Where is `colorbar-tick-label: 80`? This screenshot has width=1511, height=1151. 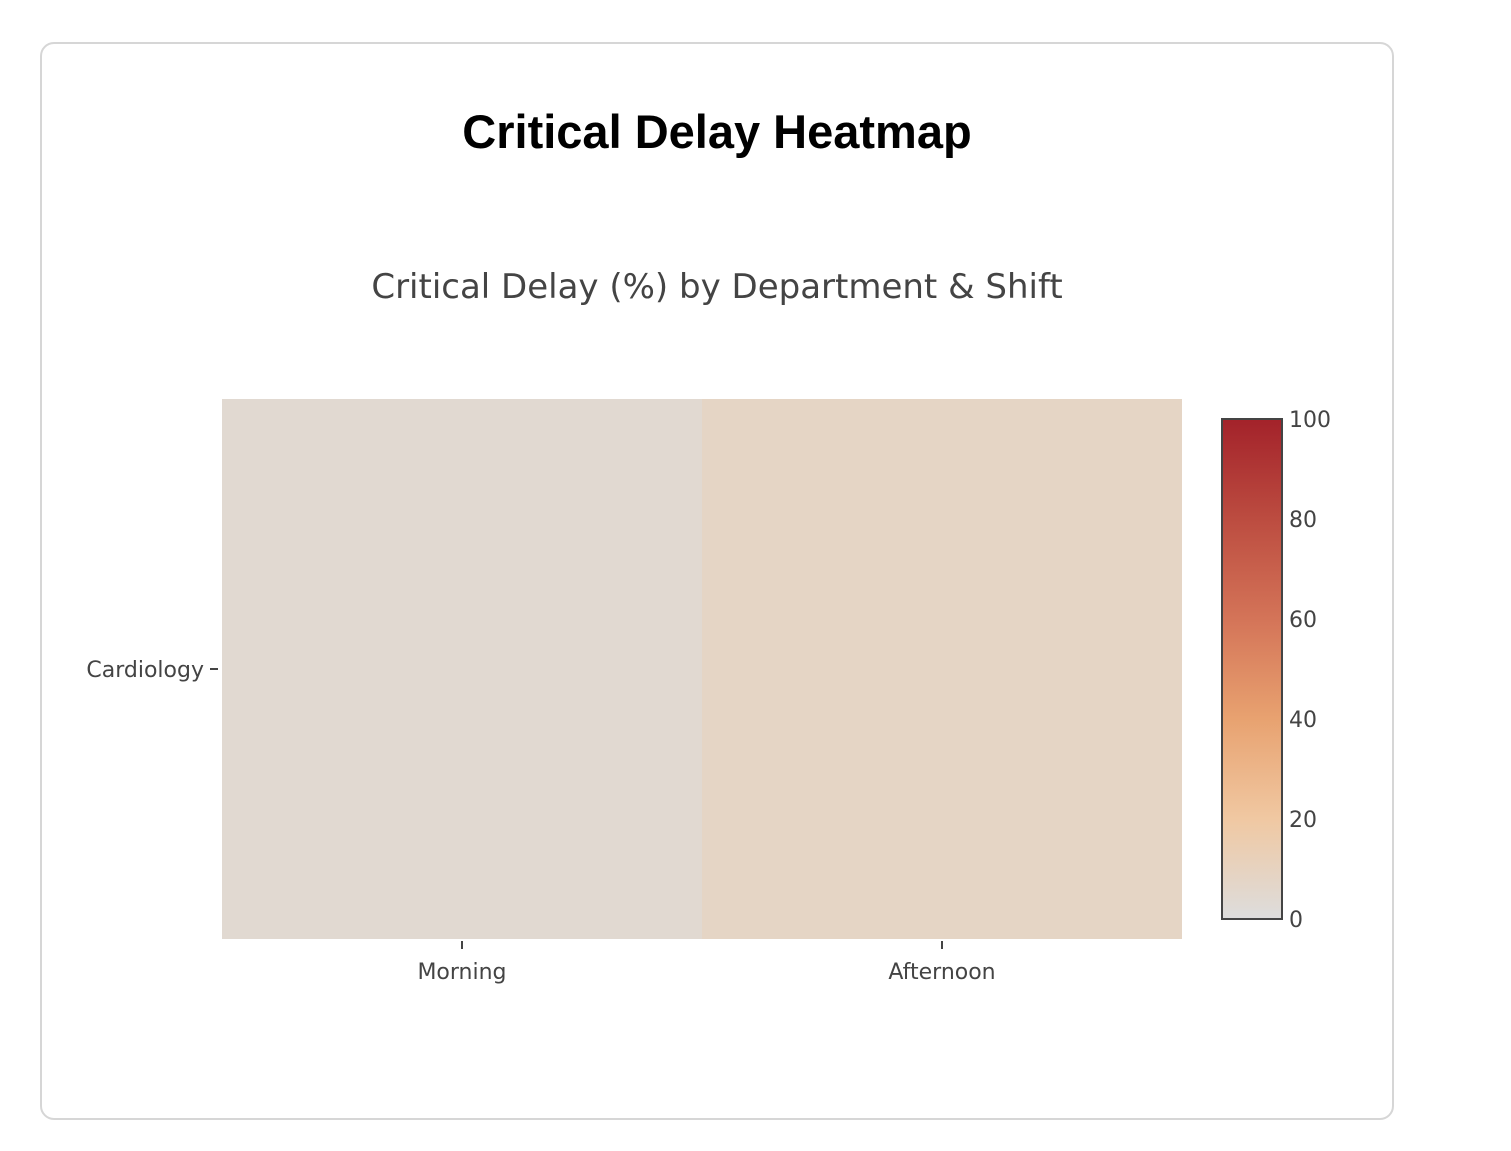
colorbar-tick-label: 80 is located at coordinates (1303, 520).